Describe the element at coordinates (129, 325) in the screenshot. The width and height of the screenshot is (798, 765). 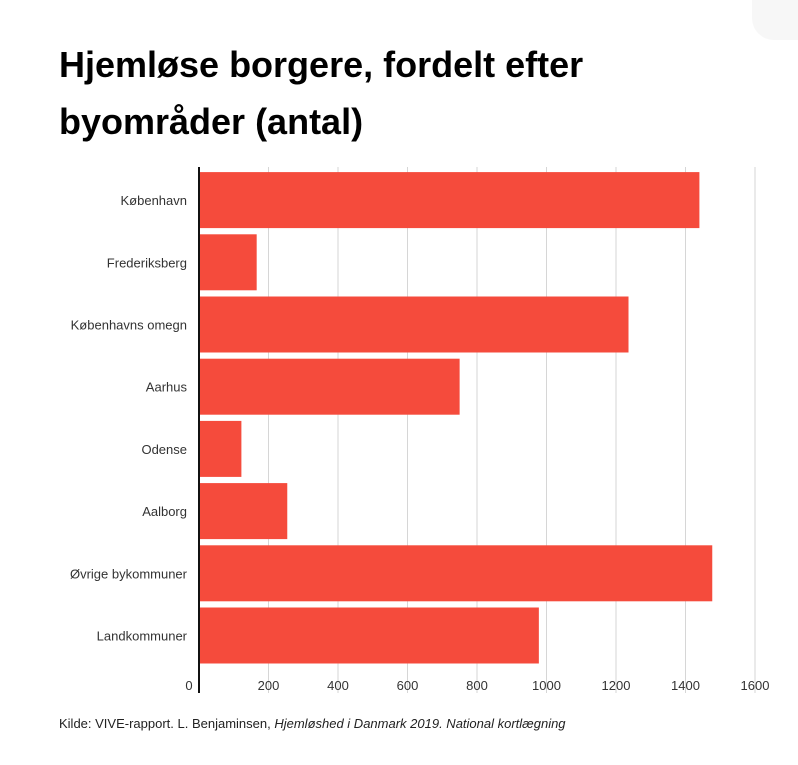
I see `category-label: Københavns omegn` at that location.